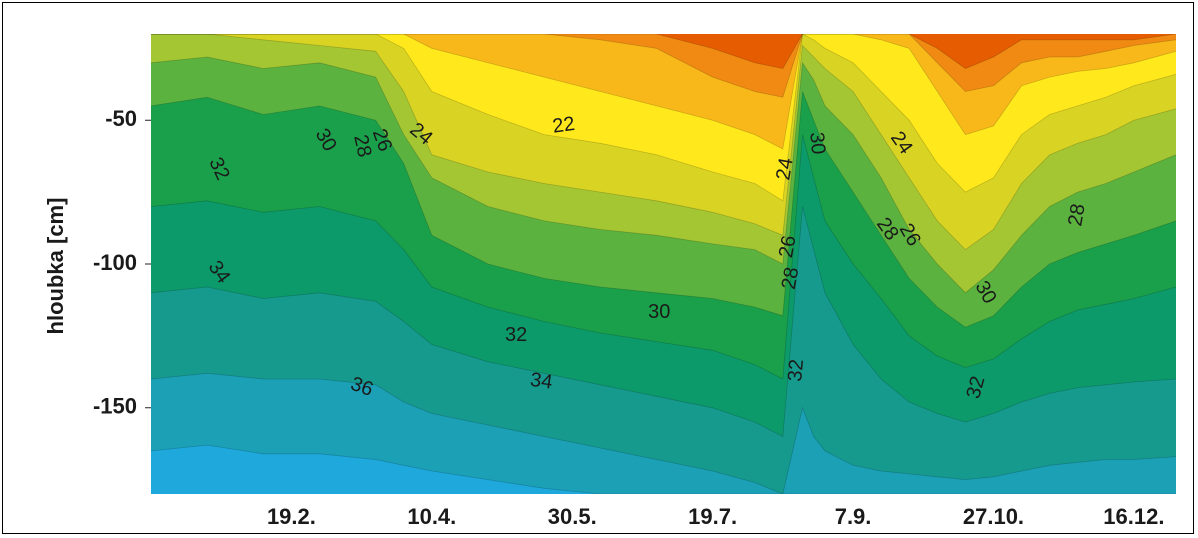 This screenshot has width=1198, height=538. Describe the element at coordinates (121, 118) in the screenshot. I see `y-tick-label: -50` at that location.